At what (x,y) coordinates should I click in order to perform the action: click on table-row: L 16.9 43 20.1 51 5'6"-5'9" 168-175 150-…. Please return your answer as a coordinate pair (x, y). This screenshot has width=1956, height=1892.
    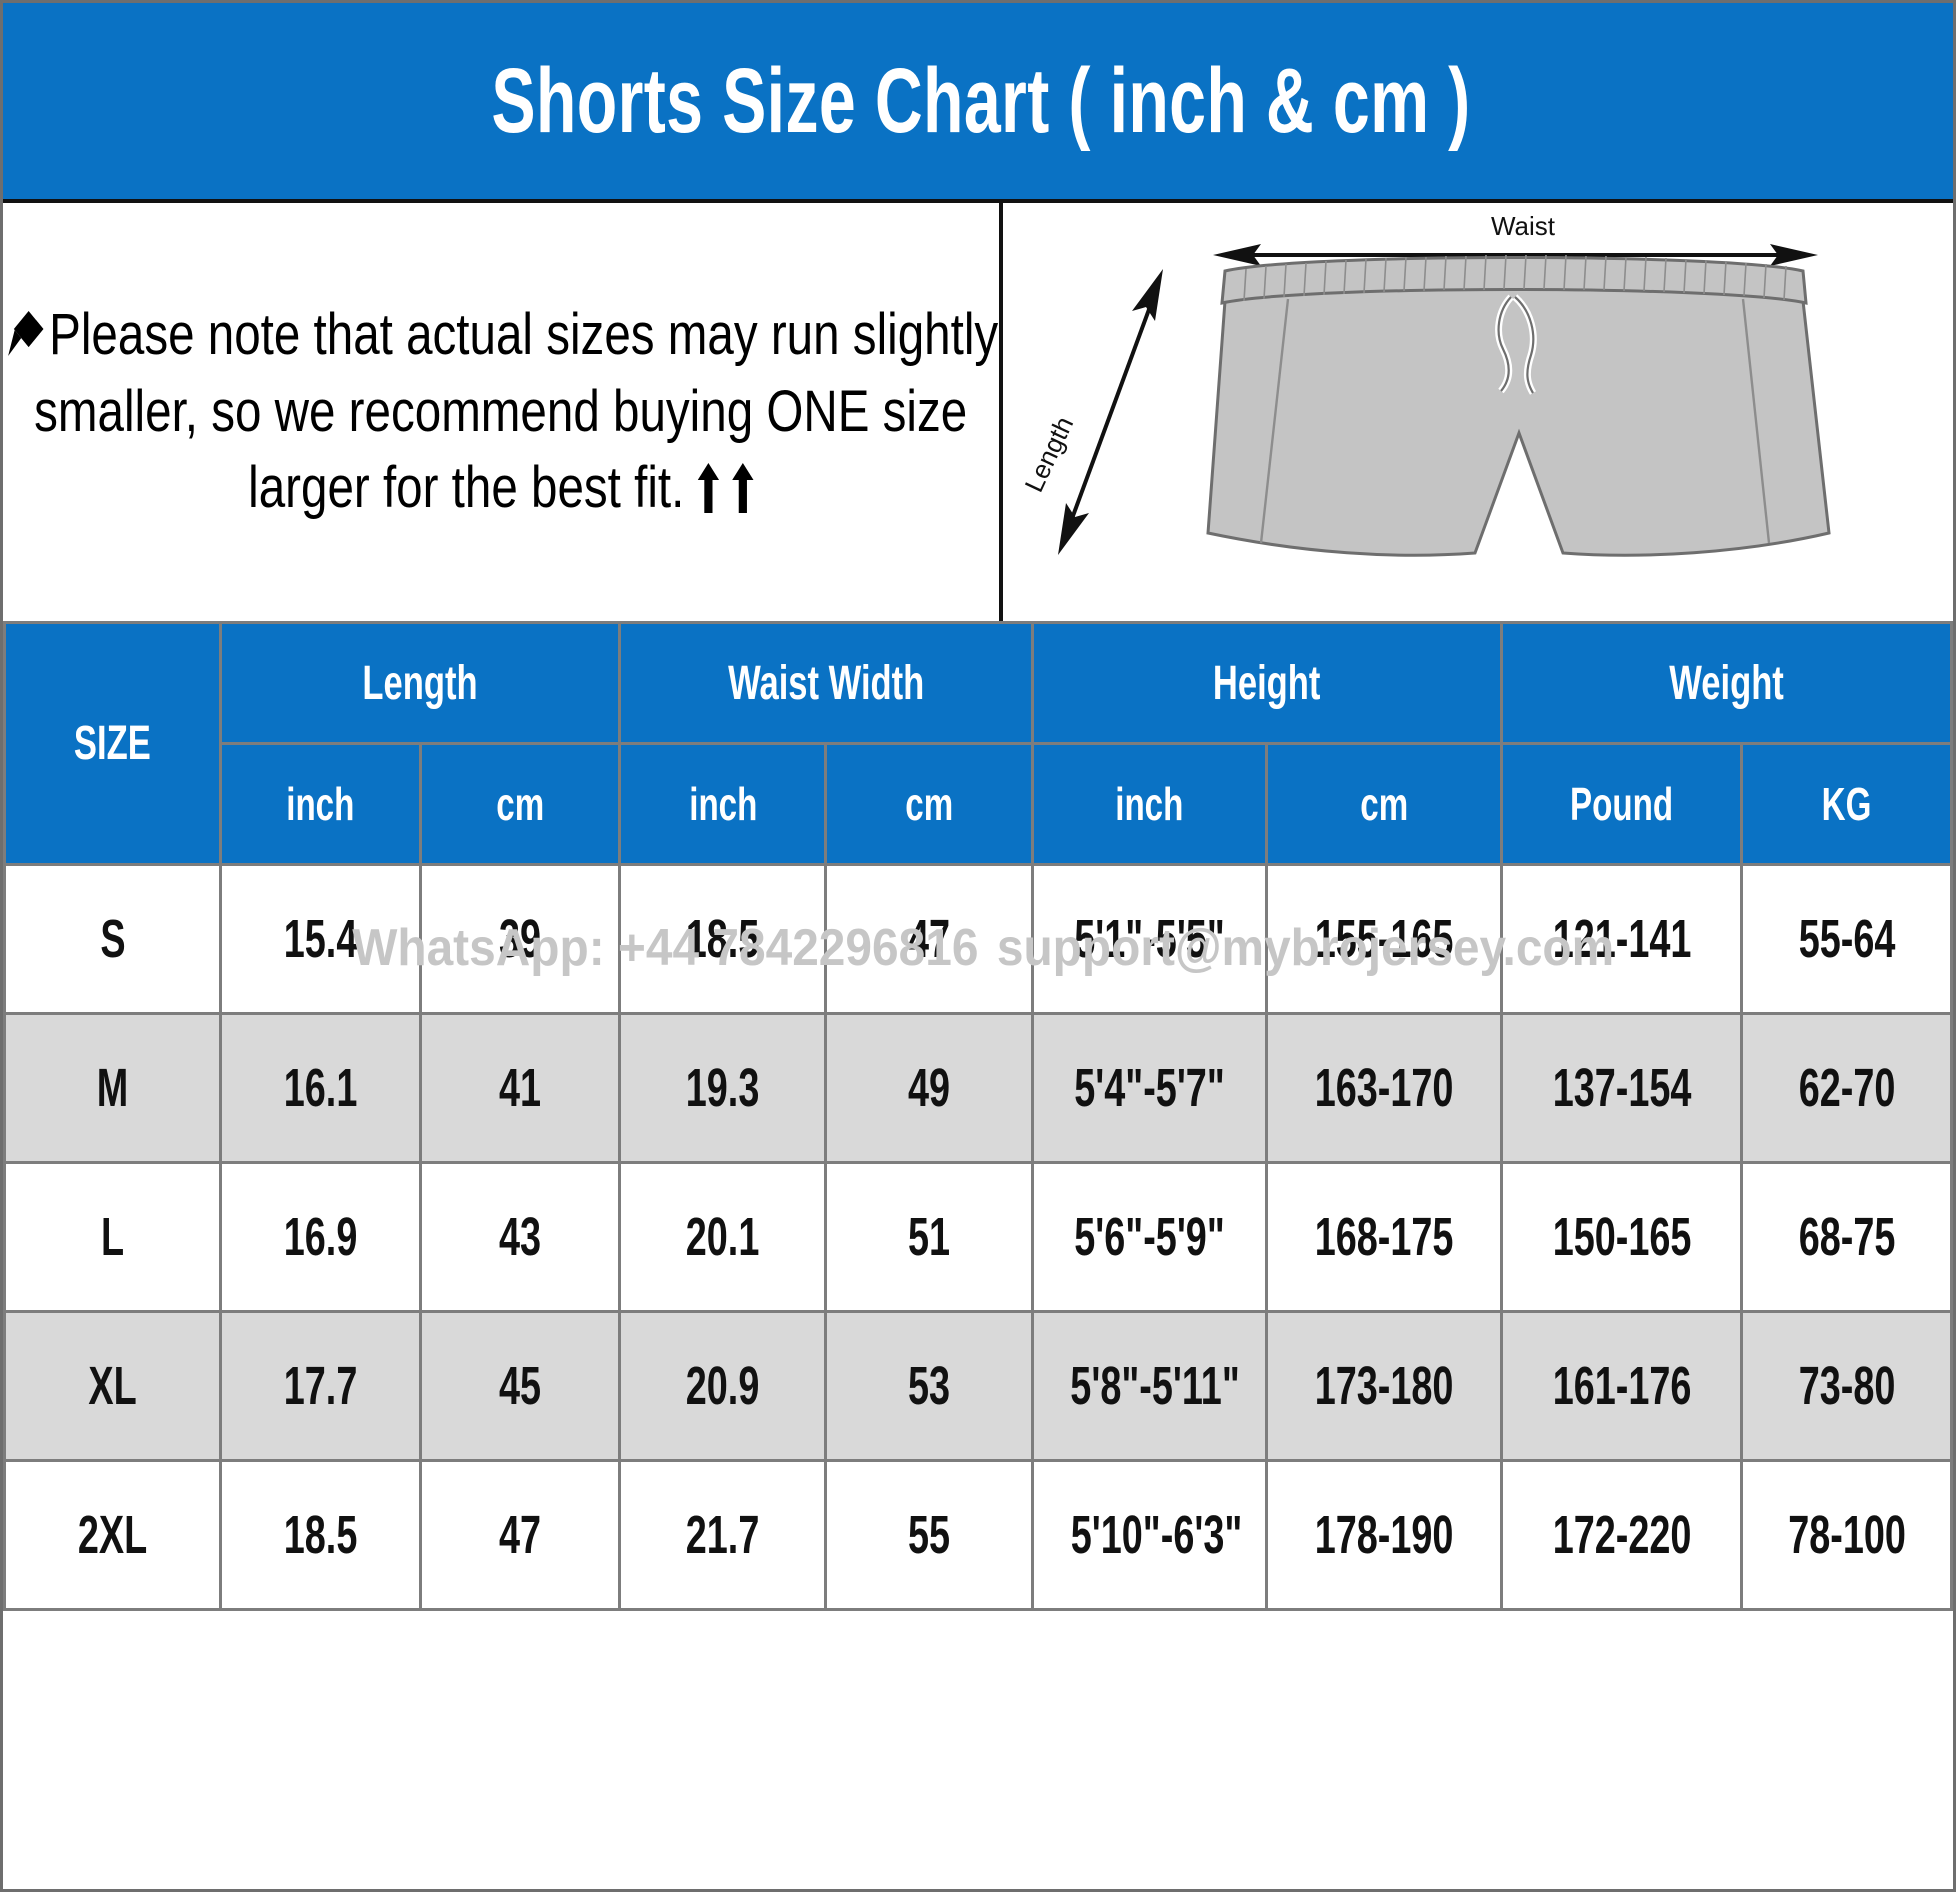
    Looking at the image, I should click on (978, 1237).